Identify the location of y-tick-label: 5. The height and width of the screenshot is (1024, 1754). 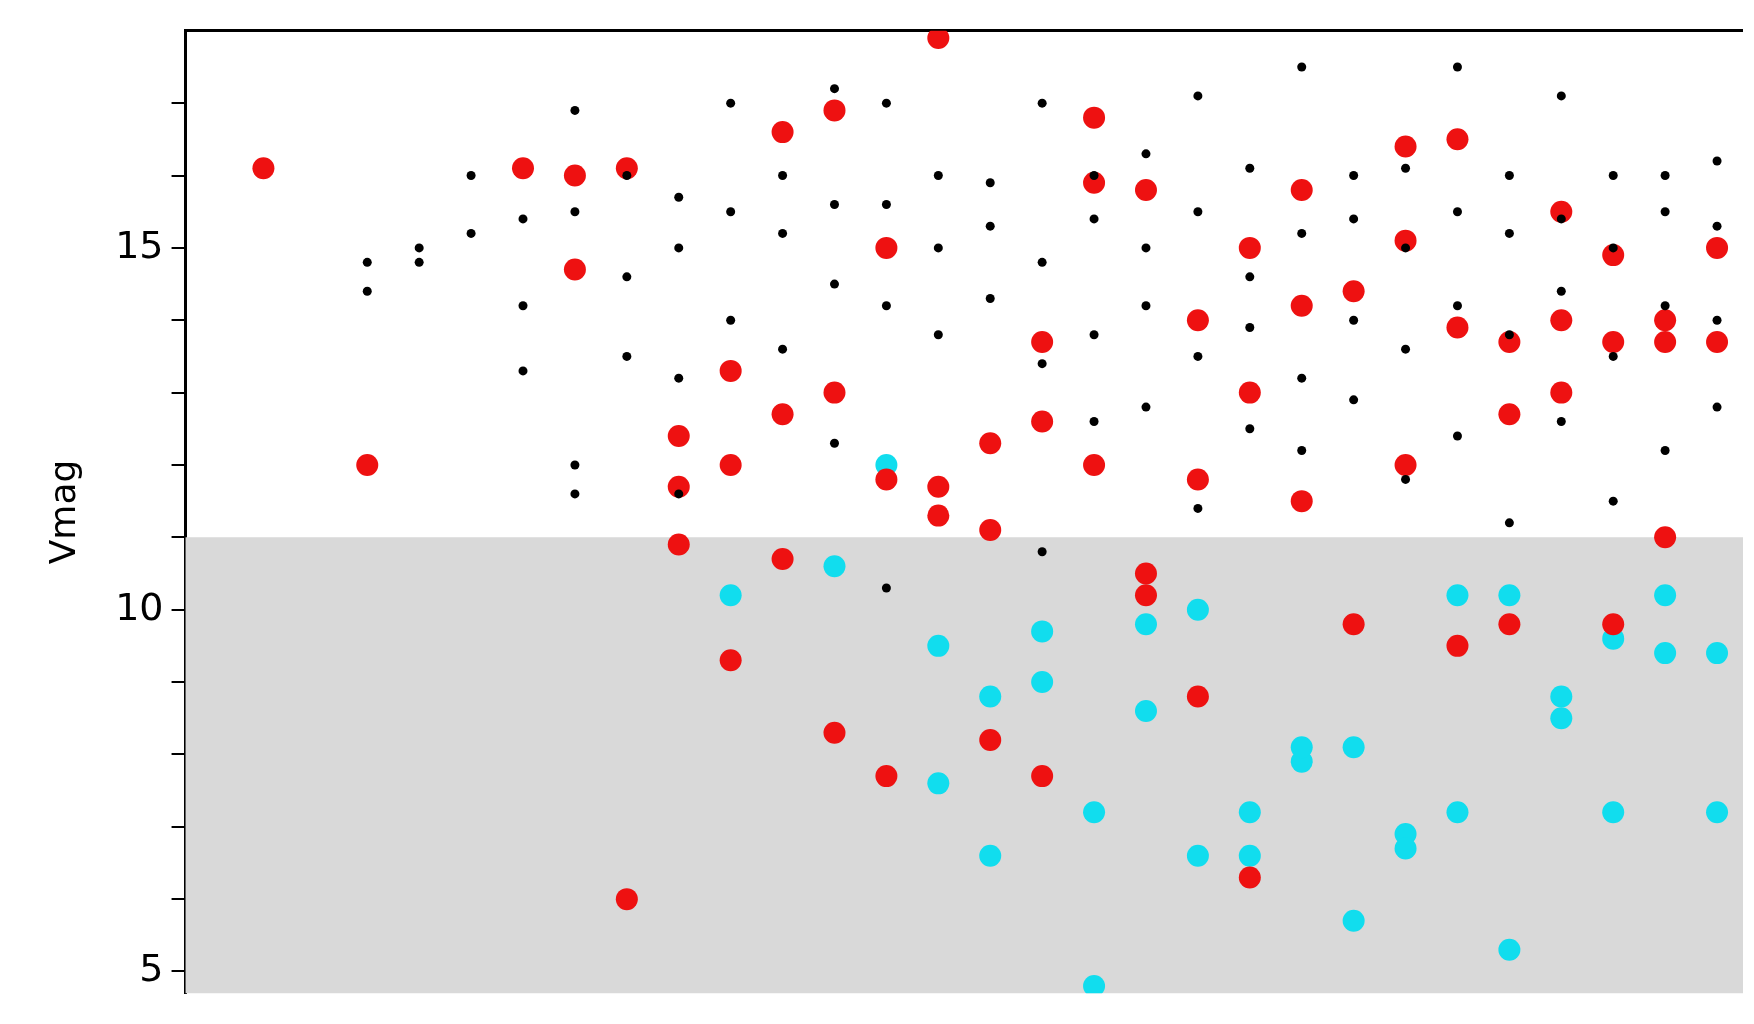
(151, 968).